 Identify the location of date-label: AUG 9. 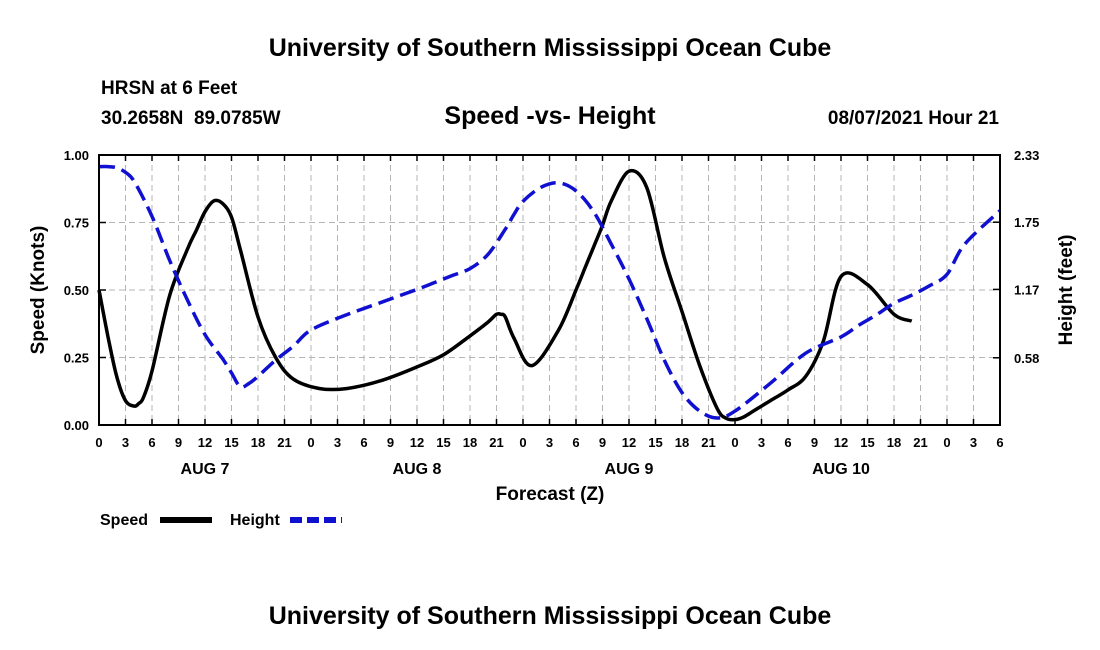
(629, 469).